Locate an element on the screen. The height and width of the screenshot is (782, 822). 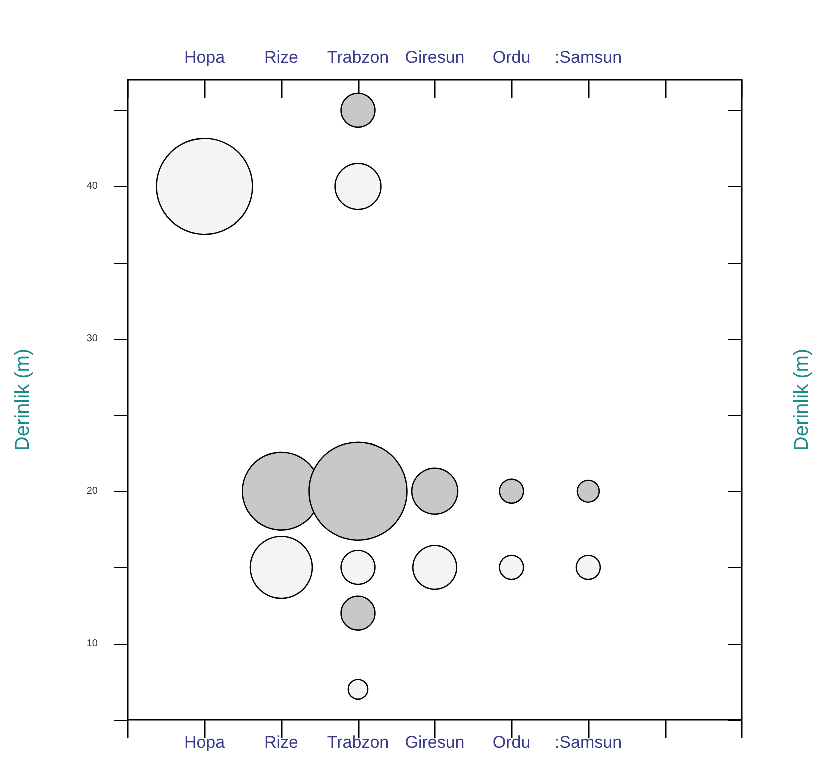
category-label: Giresun is located at coordinates (435, 57).